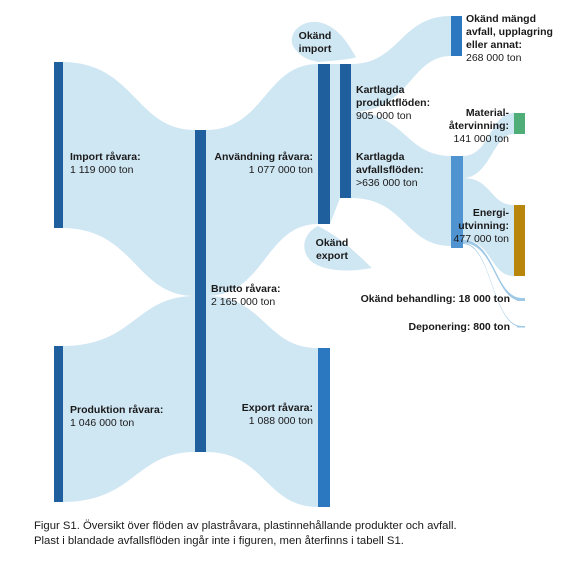  I want to click on label-produktion-value: 1 046 000 ton, so click(102, 423).